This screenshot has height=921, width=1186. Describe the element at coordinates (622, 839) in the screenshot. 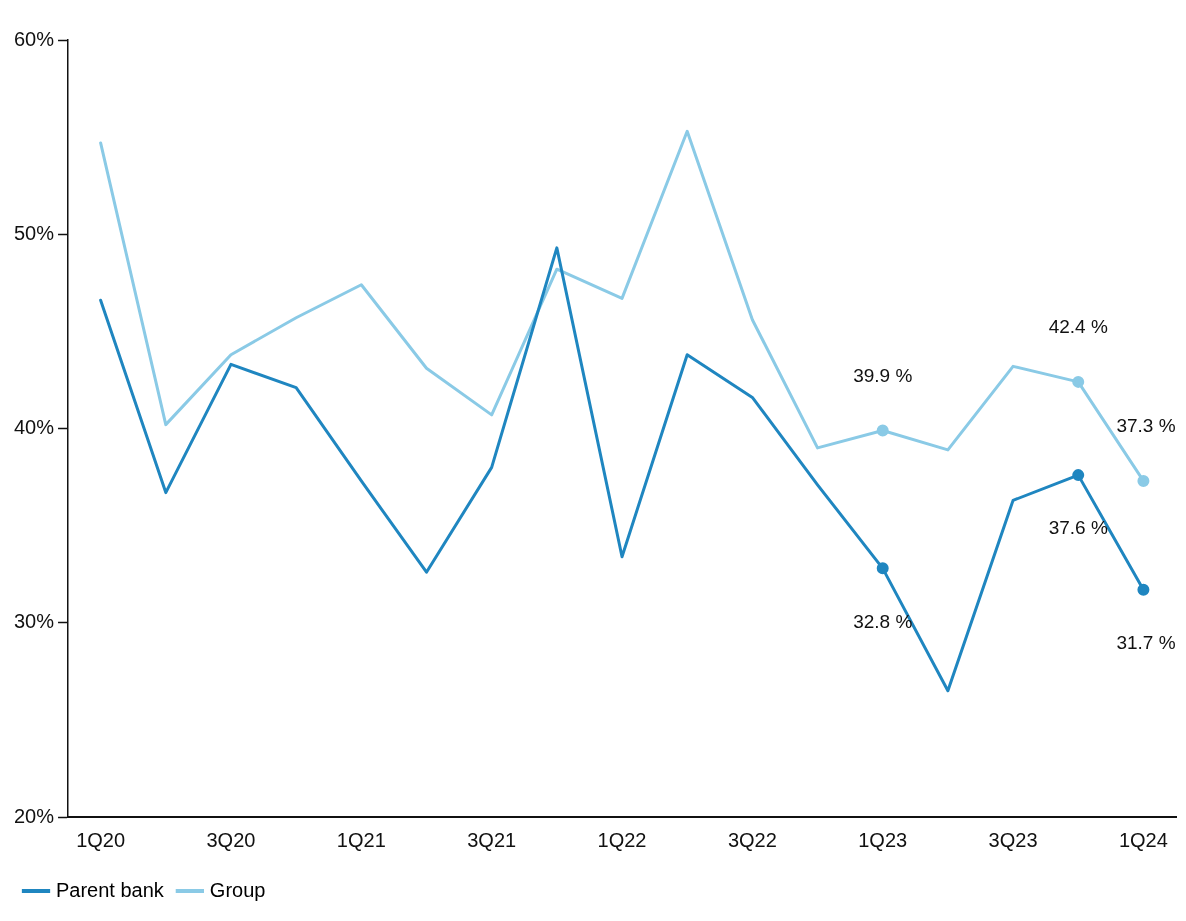

I see `x-tick-label: 1Q22` at that location.